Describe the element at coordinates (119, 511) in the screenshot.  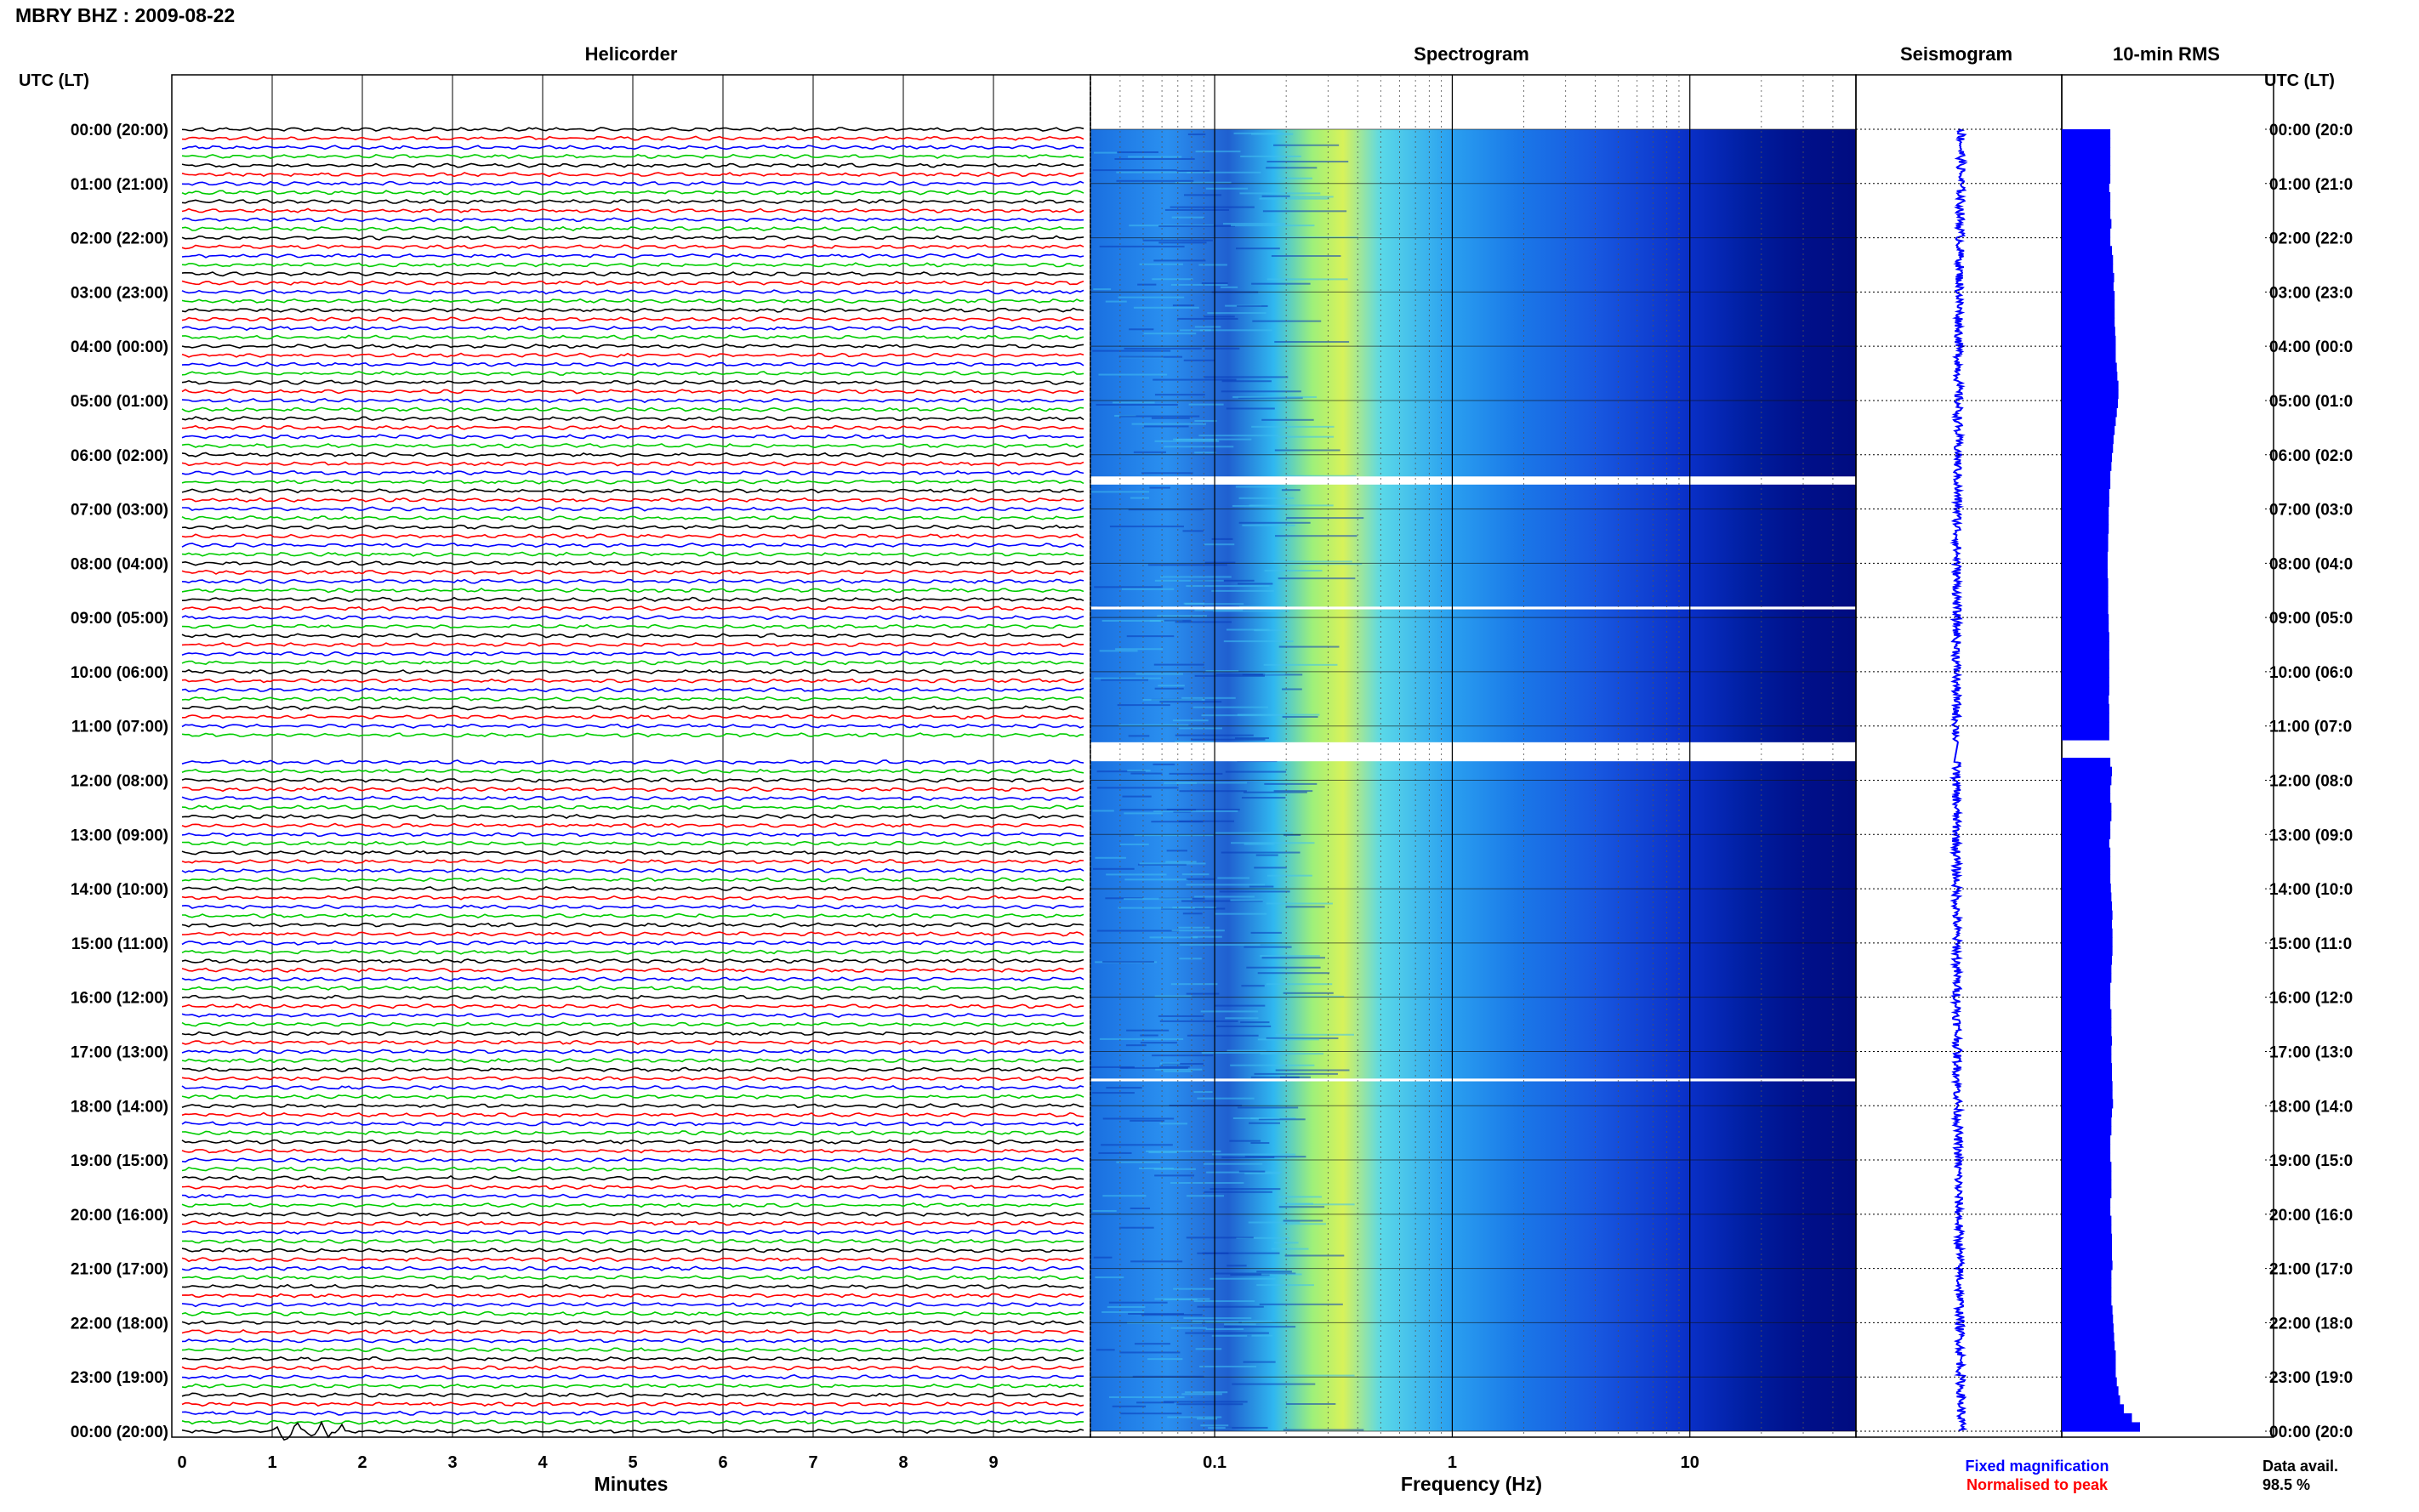
I see `time-tick-label-left: 07:00 (03:00)` at that location.